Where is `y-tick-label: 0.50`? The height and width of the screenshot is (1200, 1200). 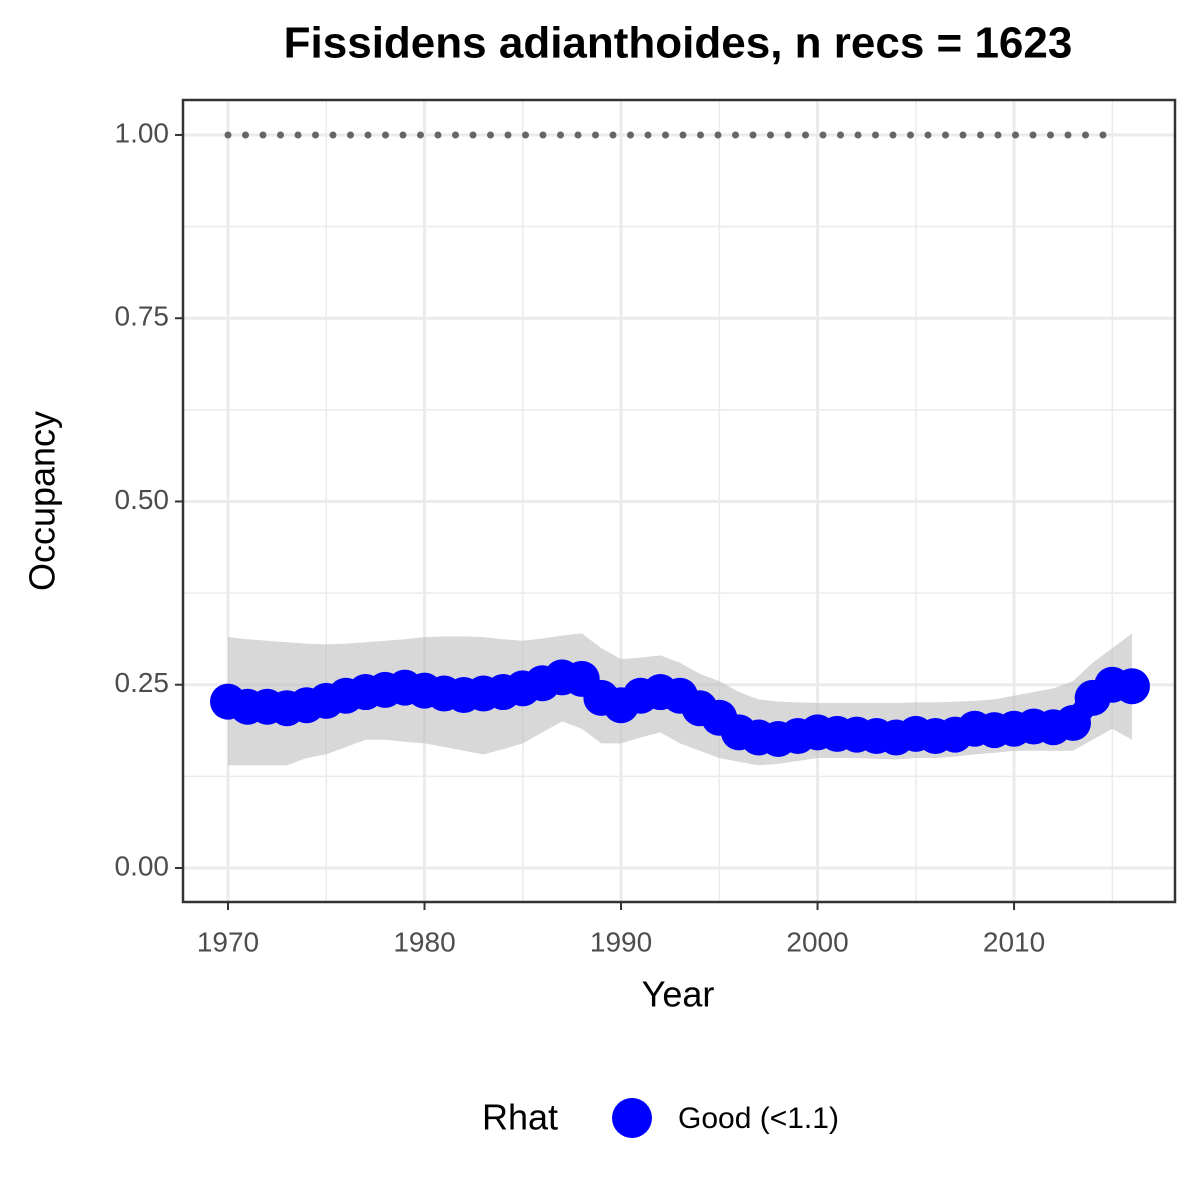
y-tick-label: 0.50 is located at coordinates (142, 499).